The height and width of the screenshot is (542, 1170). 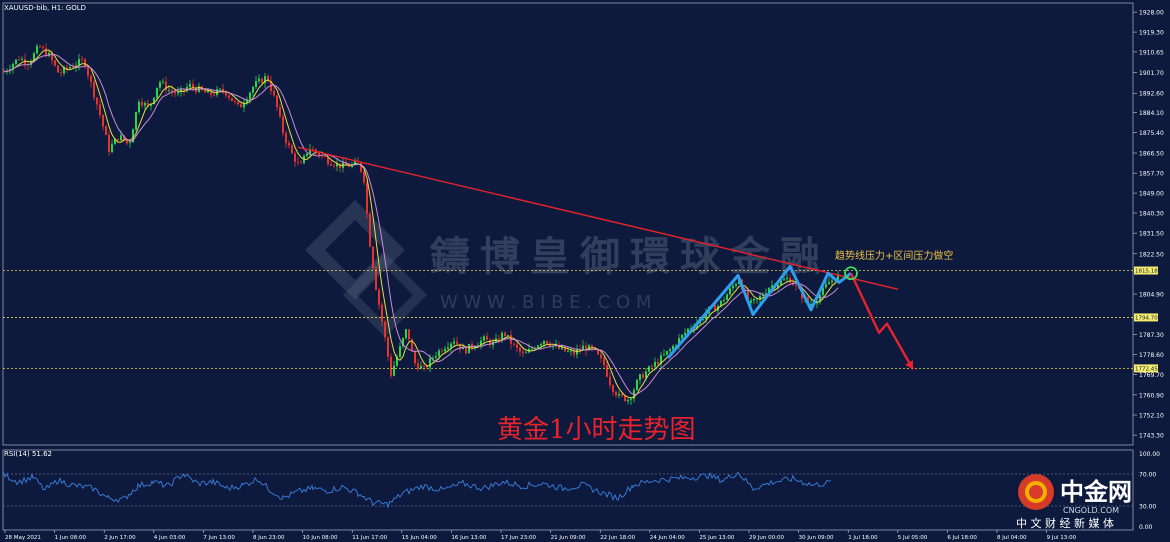 What do you see at coordinates (1149, 454) in the screenshot?
I see `rsi-tick-label: 100.00` at bounding box center [1149, 454].